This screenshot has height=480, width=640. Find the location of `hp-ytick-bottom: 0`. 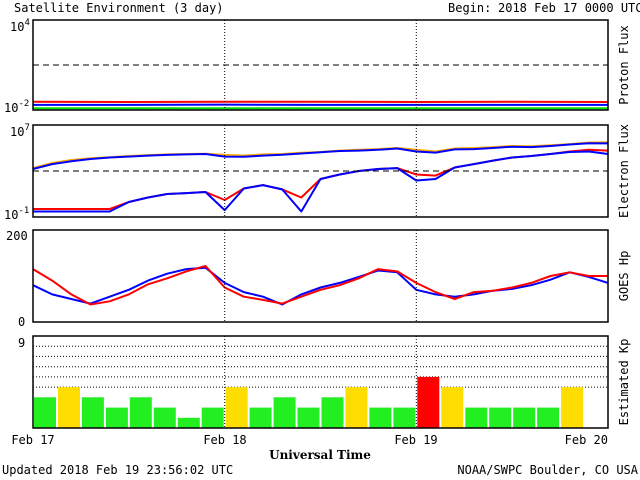

hp-ytick-bottom: 0 is located at coordinates (21, 322).